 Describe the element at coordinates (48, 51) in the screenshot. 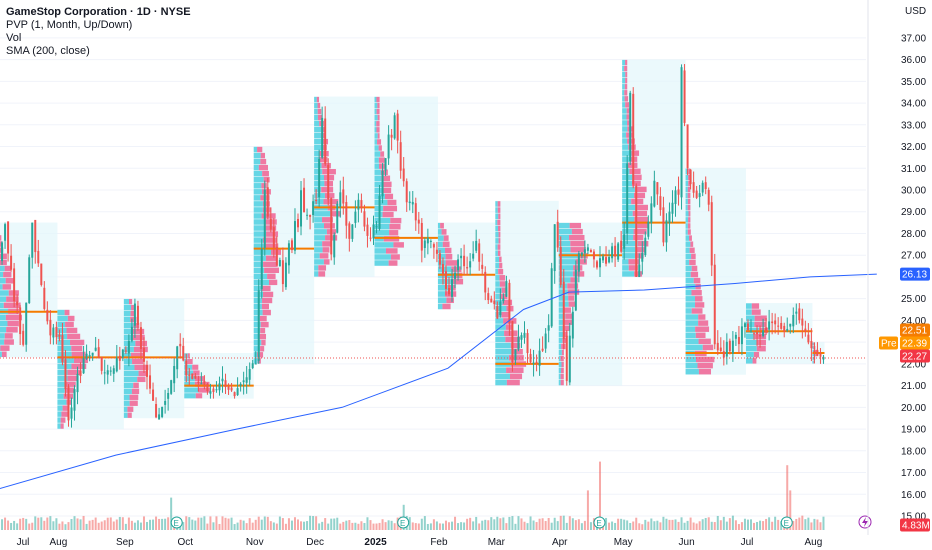

I see `indicator-sma-label: SMA (200, close)` at that location.